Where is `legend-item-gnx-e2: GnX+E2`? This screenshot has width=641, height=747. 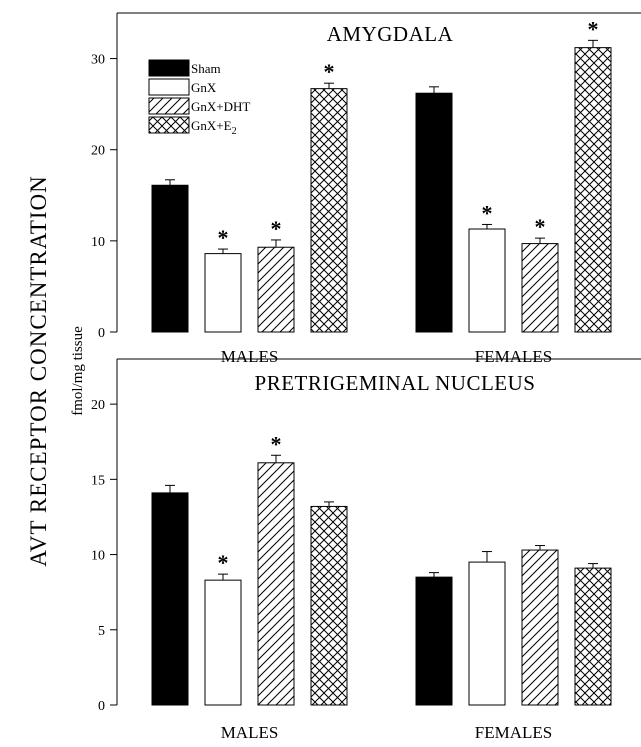 legend-item-gnx-e2: GnX+E2 is located at coordinates (192, 126).